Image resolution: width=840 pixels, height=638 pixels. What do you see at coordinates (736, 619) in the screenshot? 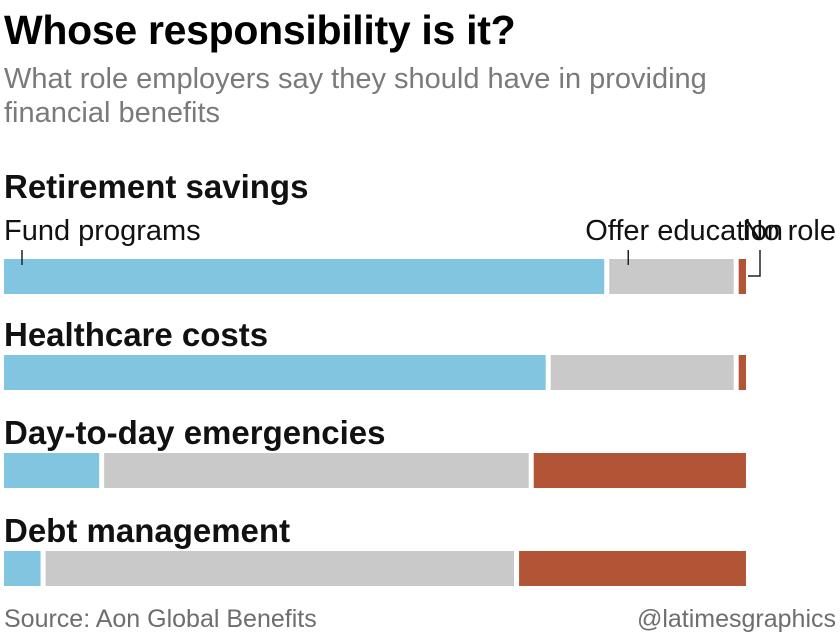
I see `credit-line: @latimesgraphics` at bounding box center [736, 619].